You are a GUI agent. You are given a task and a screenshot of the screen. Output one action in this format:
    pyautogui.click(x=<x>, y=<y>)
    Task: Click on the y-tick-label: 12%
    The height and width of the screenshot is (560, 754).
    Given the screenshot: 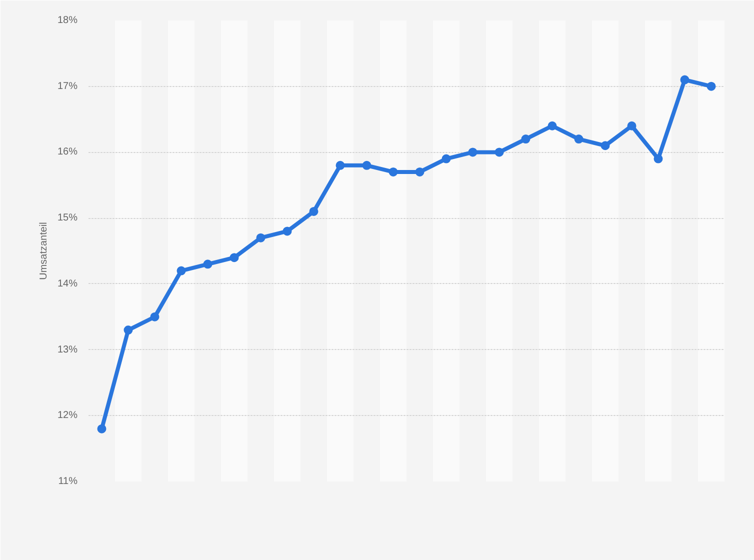 What is the action you would take?
    pyautogui.click(x=67, y=416)
    